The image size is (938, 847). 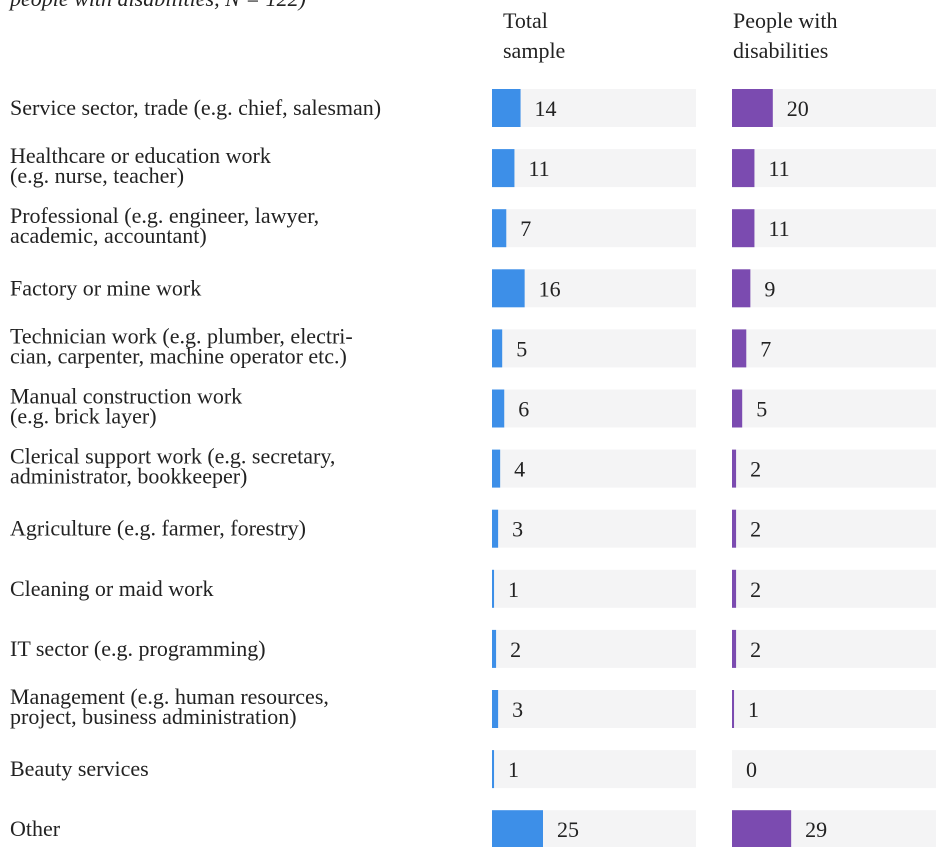 What do you see at coordinates (138, 648) in the screenshot?
I see `category-label: IT sector (e.g. programming)` at bounding box center [138, 648].